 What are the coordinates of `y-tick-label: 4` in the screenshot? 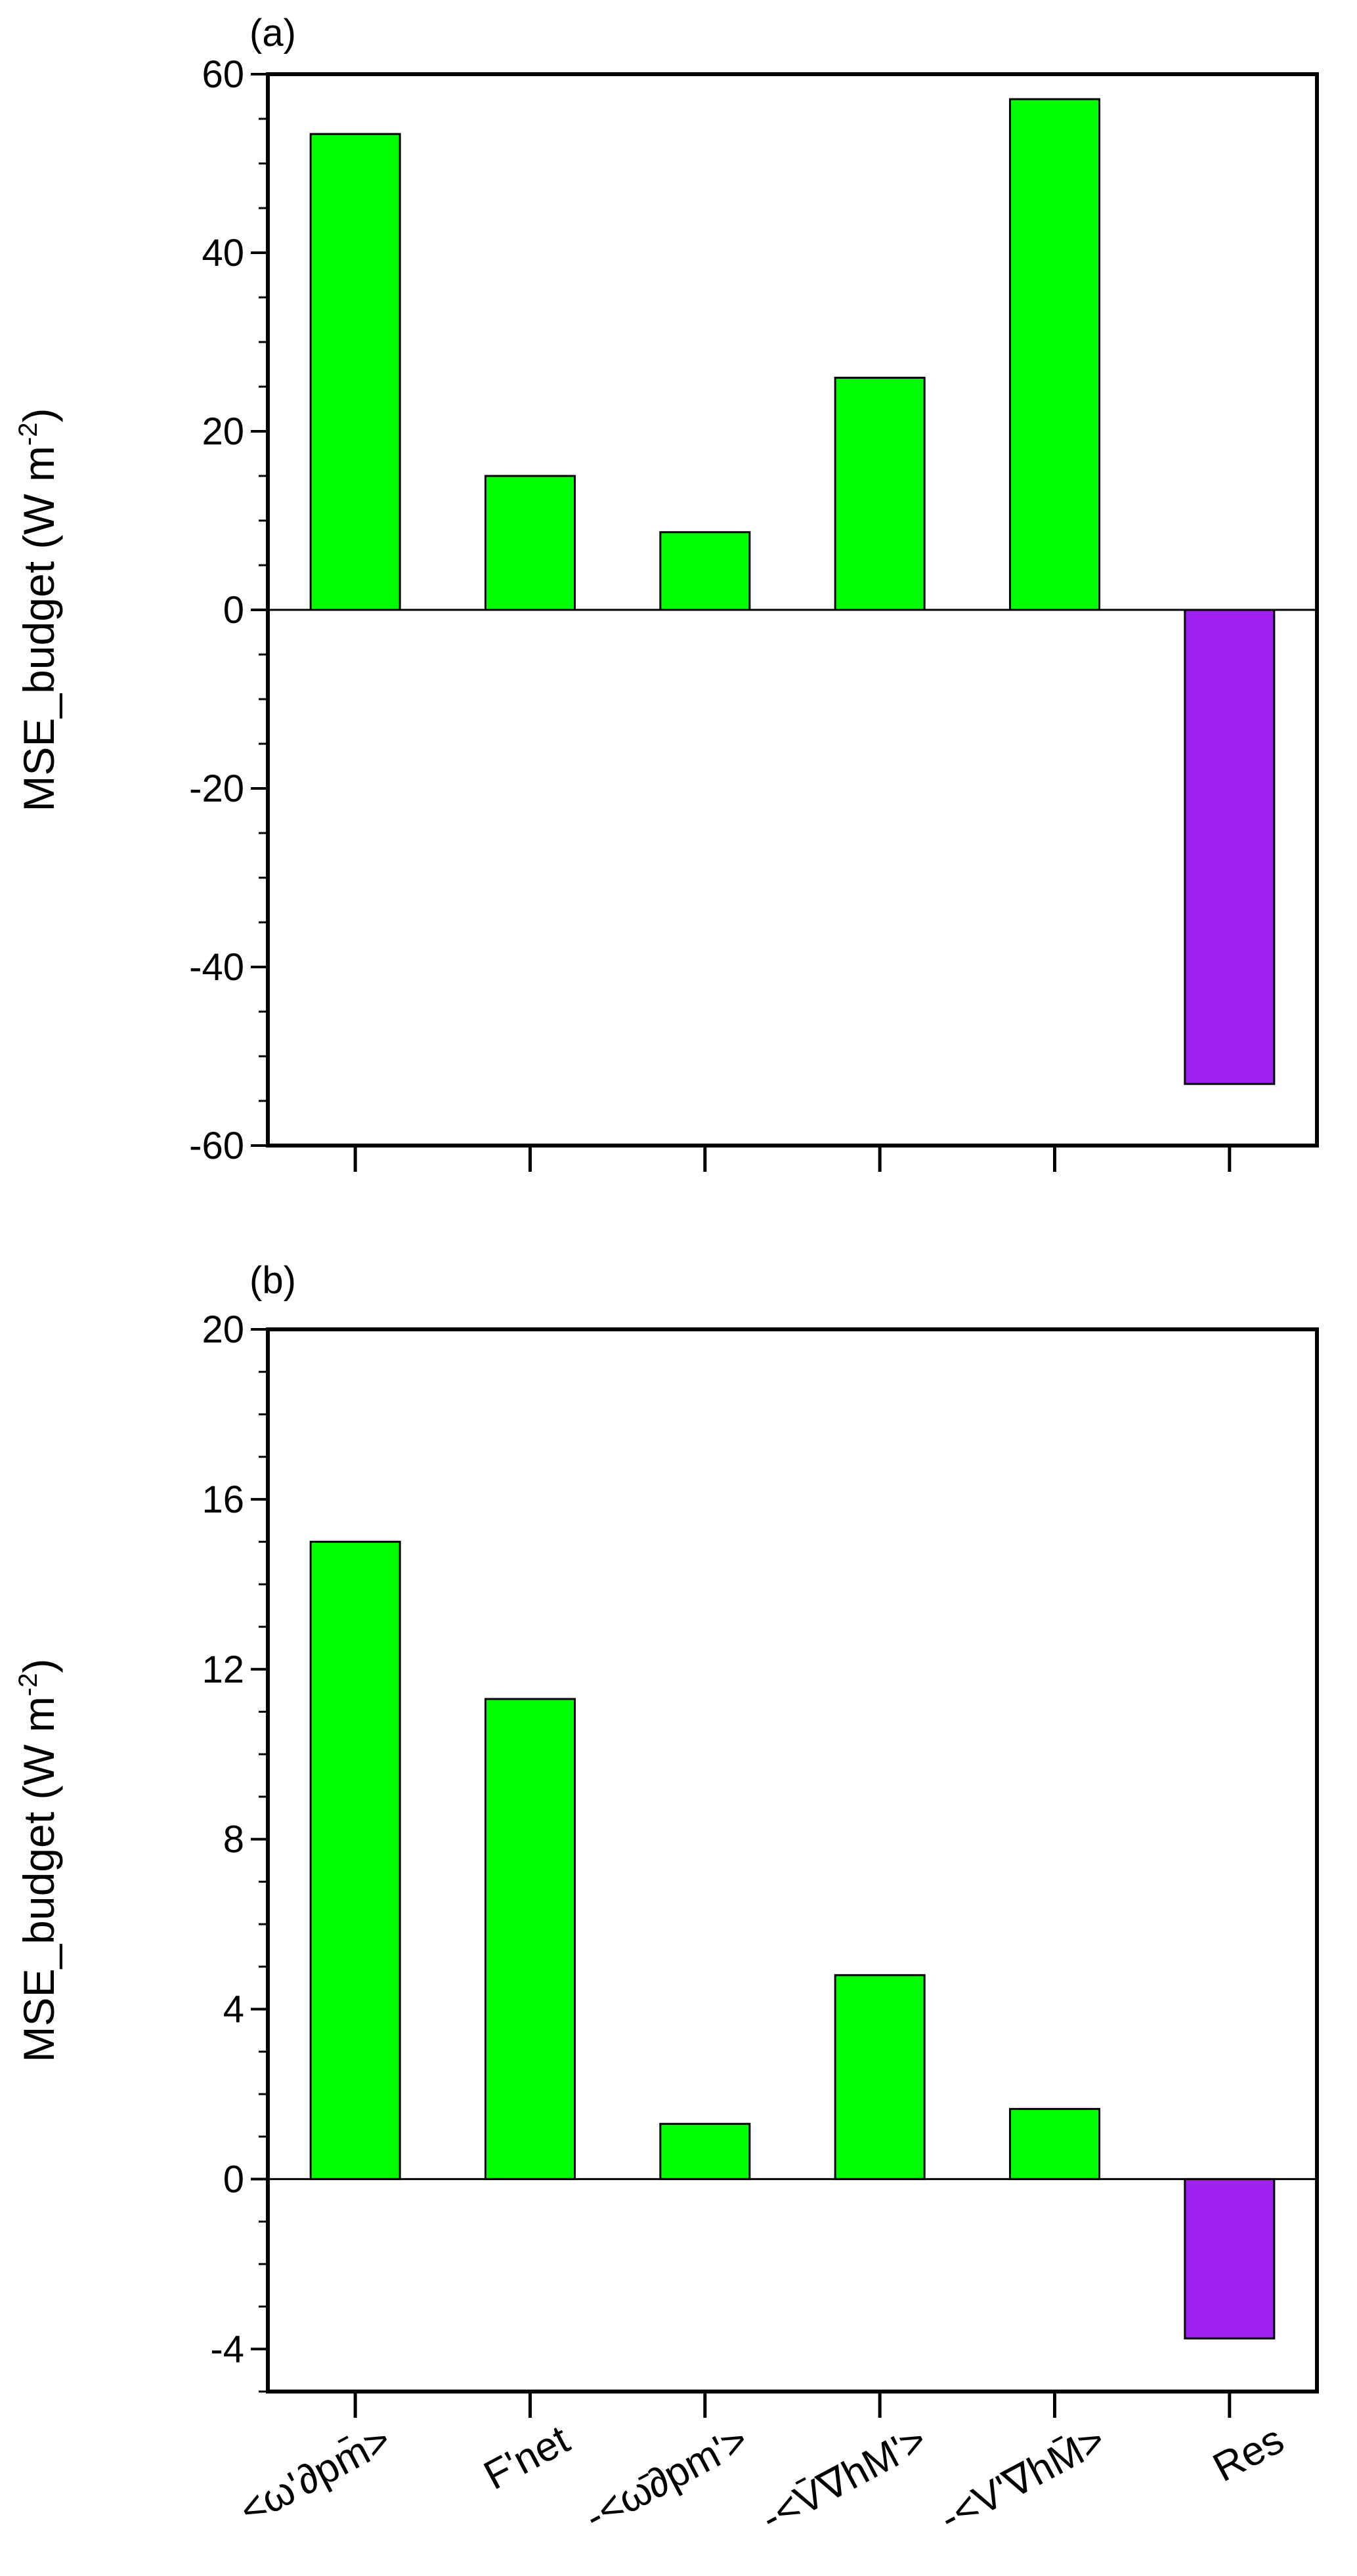 It's located at (233, 2009).